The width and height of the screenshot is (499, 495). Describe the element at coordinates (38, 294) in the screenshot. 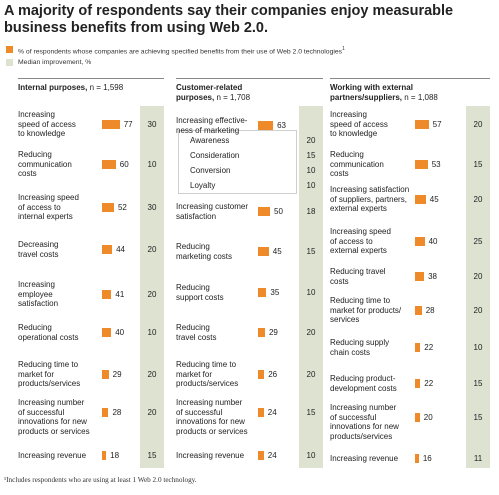

I see `category-label: Increasing employee satisfaction` at that location.